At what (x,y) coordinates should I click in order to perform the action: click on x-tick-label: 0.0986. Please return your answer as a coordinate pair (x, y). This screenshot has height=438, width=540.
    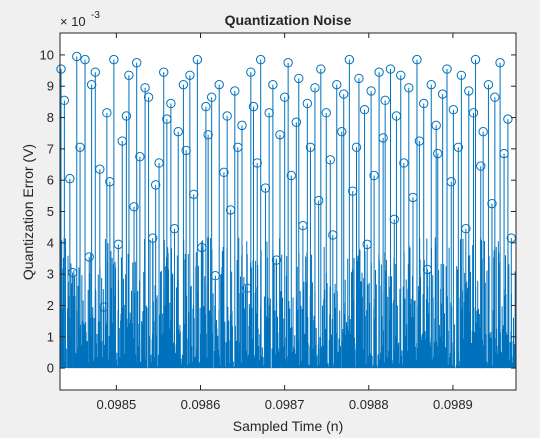
    Looking at the image, I should click on (201, 404).